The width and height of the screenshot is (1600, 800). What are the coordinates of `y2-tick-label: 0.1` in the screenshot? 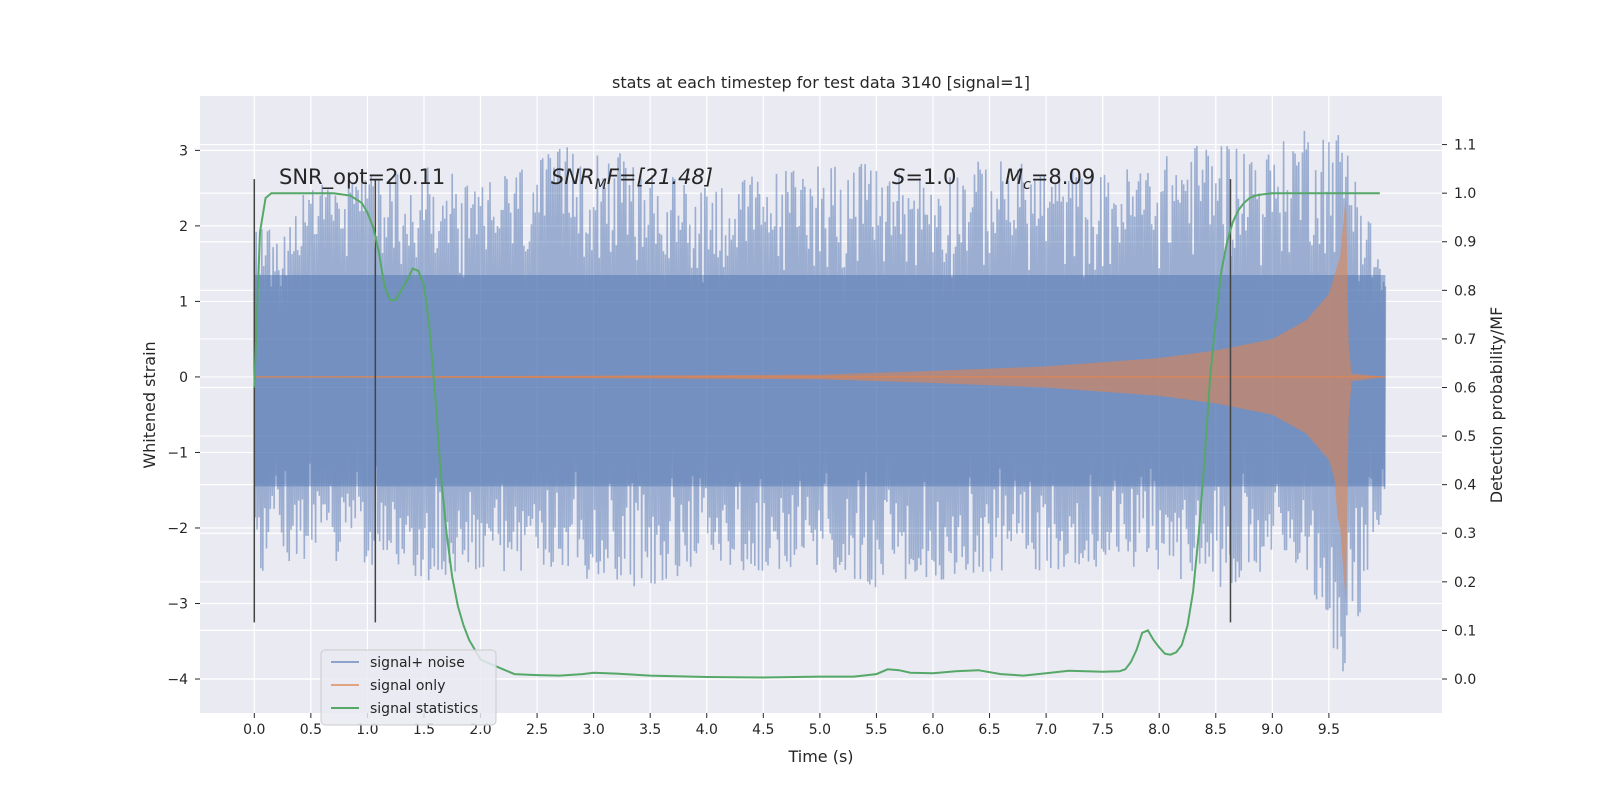 It's located at (1465, 631).